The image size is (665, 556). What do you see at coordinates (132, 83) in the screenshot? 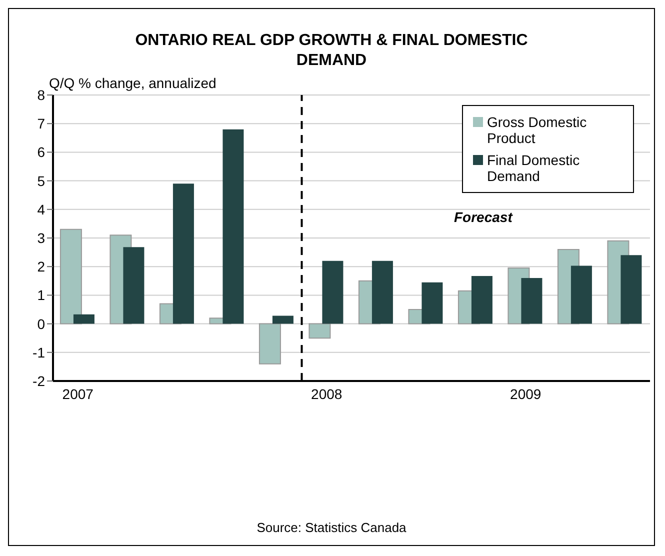
I see `y-axis-title: Q/Q % change, annualized` at bounding box center [132, 83].